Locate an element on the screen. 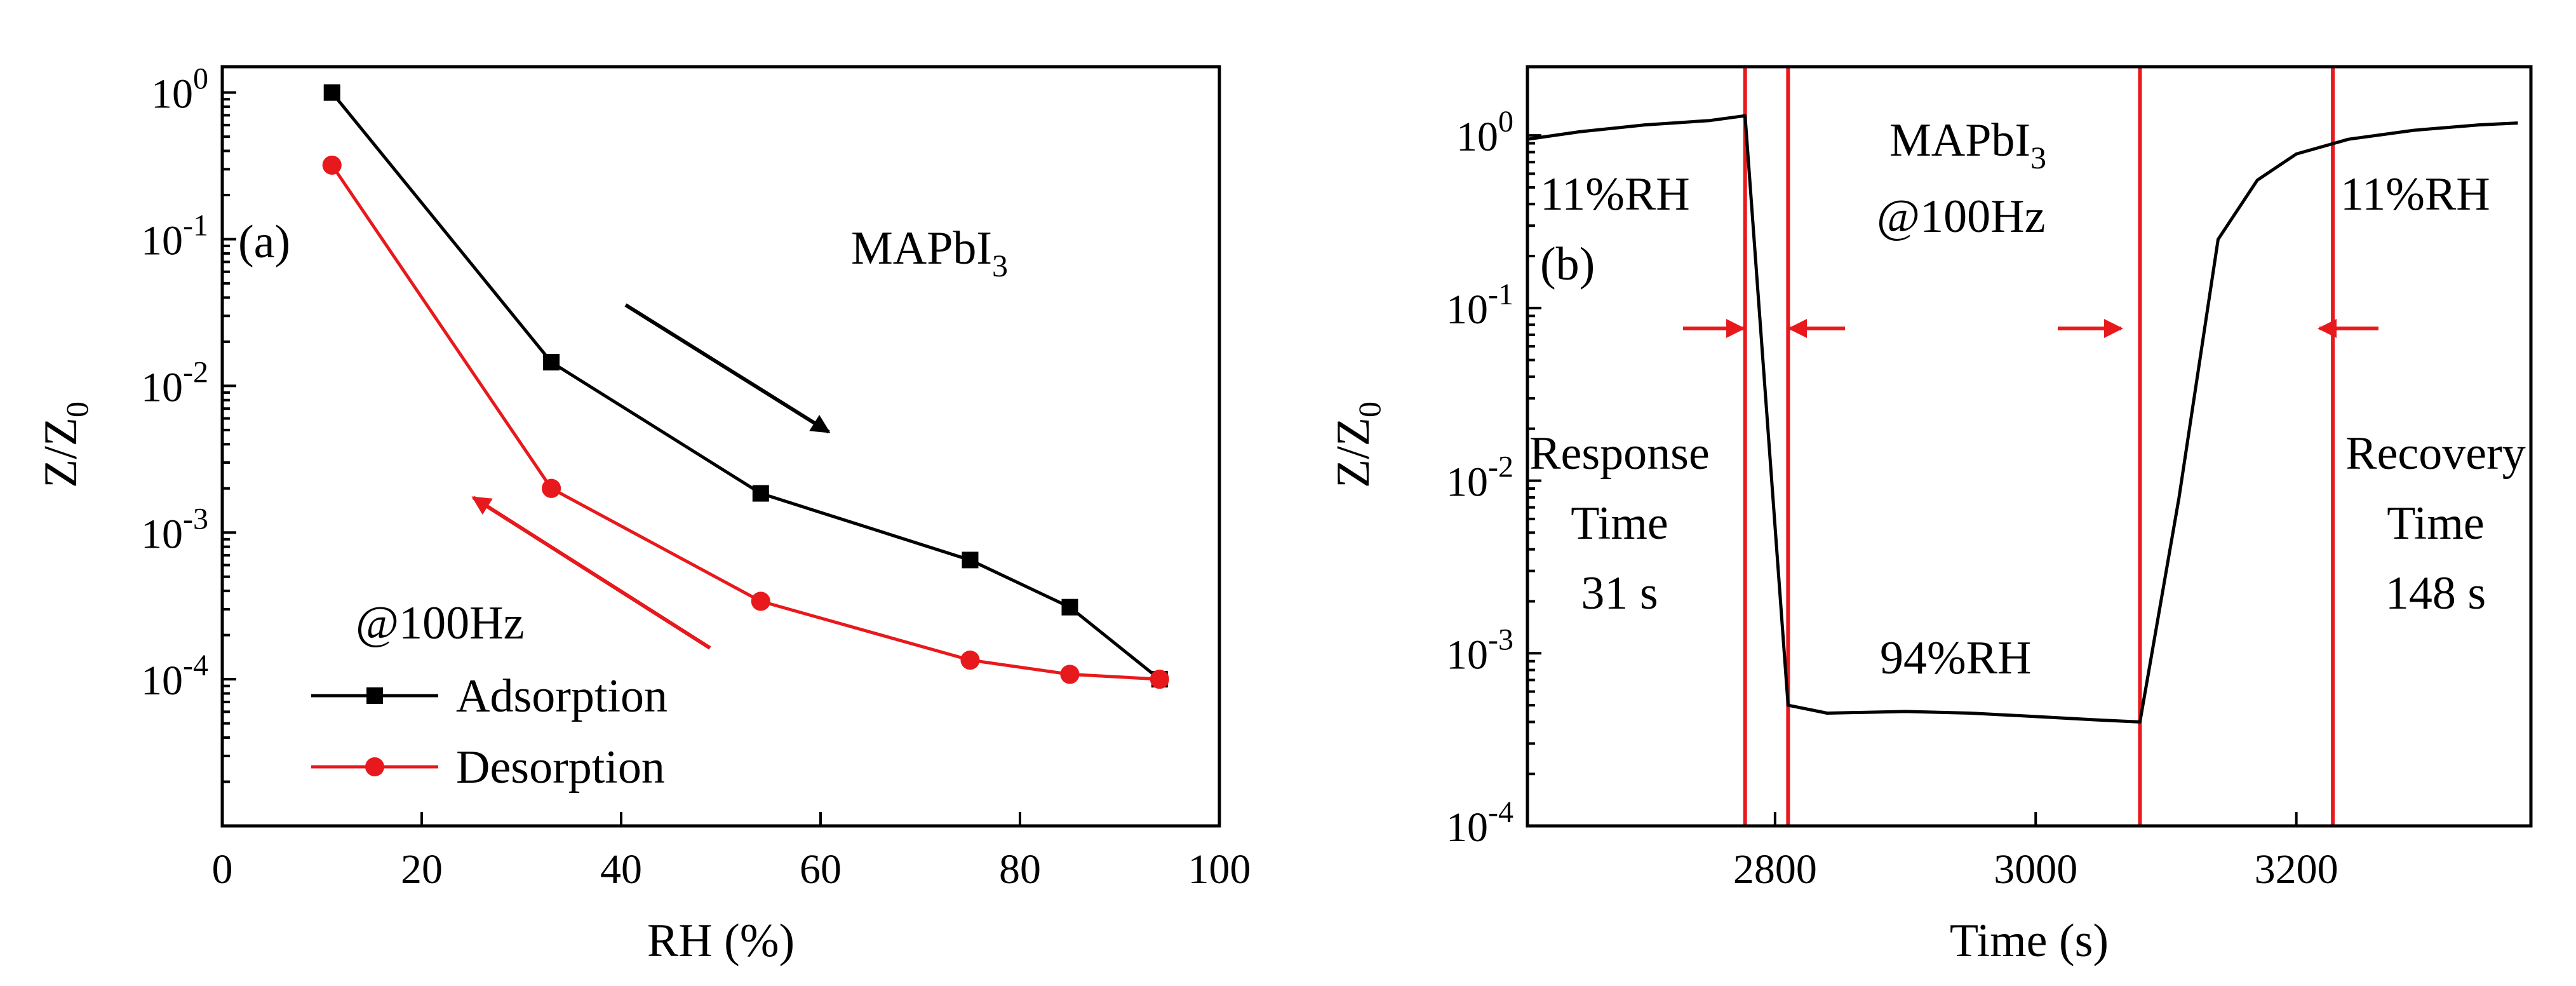 This screenshot has width=2576, height=986. panel-b-y-tick-label: 10⁰ is located at coordinates (1484, 132).